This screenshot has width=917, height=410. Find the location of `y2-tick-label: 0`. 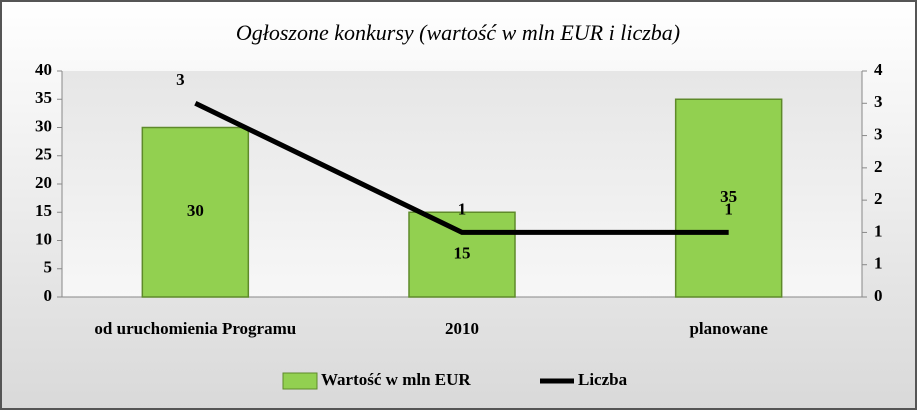

y2-tick-label: 0 is located at coordinates (878, 295).